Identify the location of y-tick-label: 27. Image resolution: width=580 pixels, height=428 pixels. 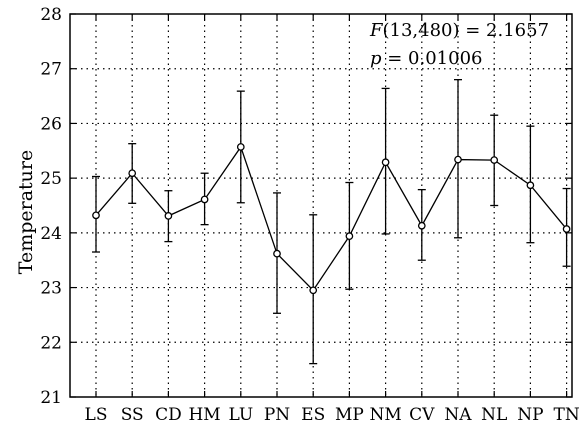
(51, 70).